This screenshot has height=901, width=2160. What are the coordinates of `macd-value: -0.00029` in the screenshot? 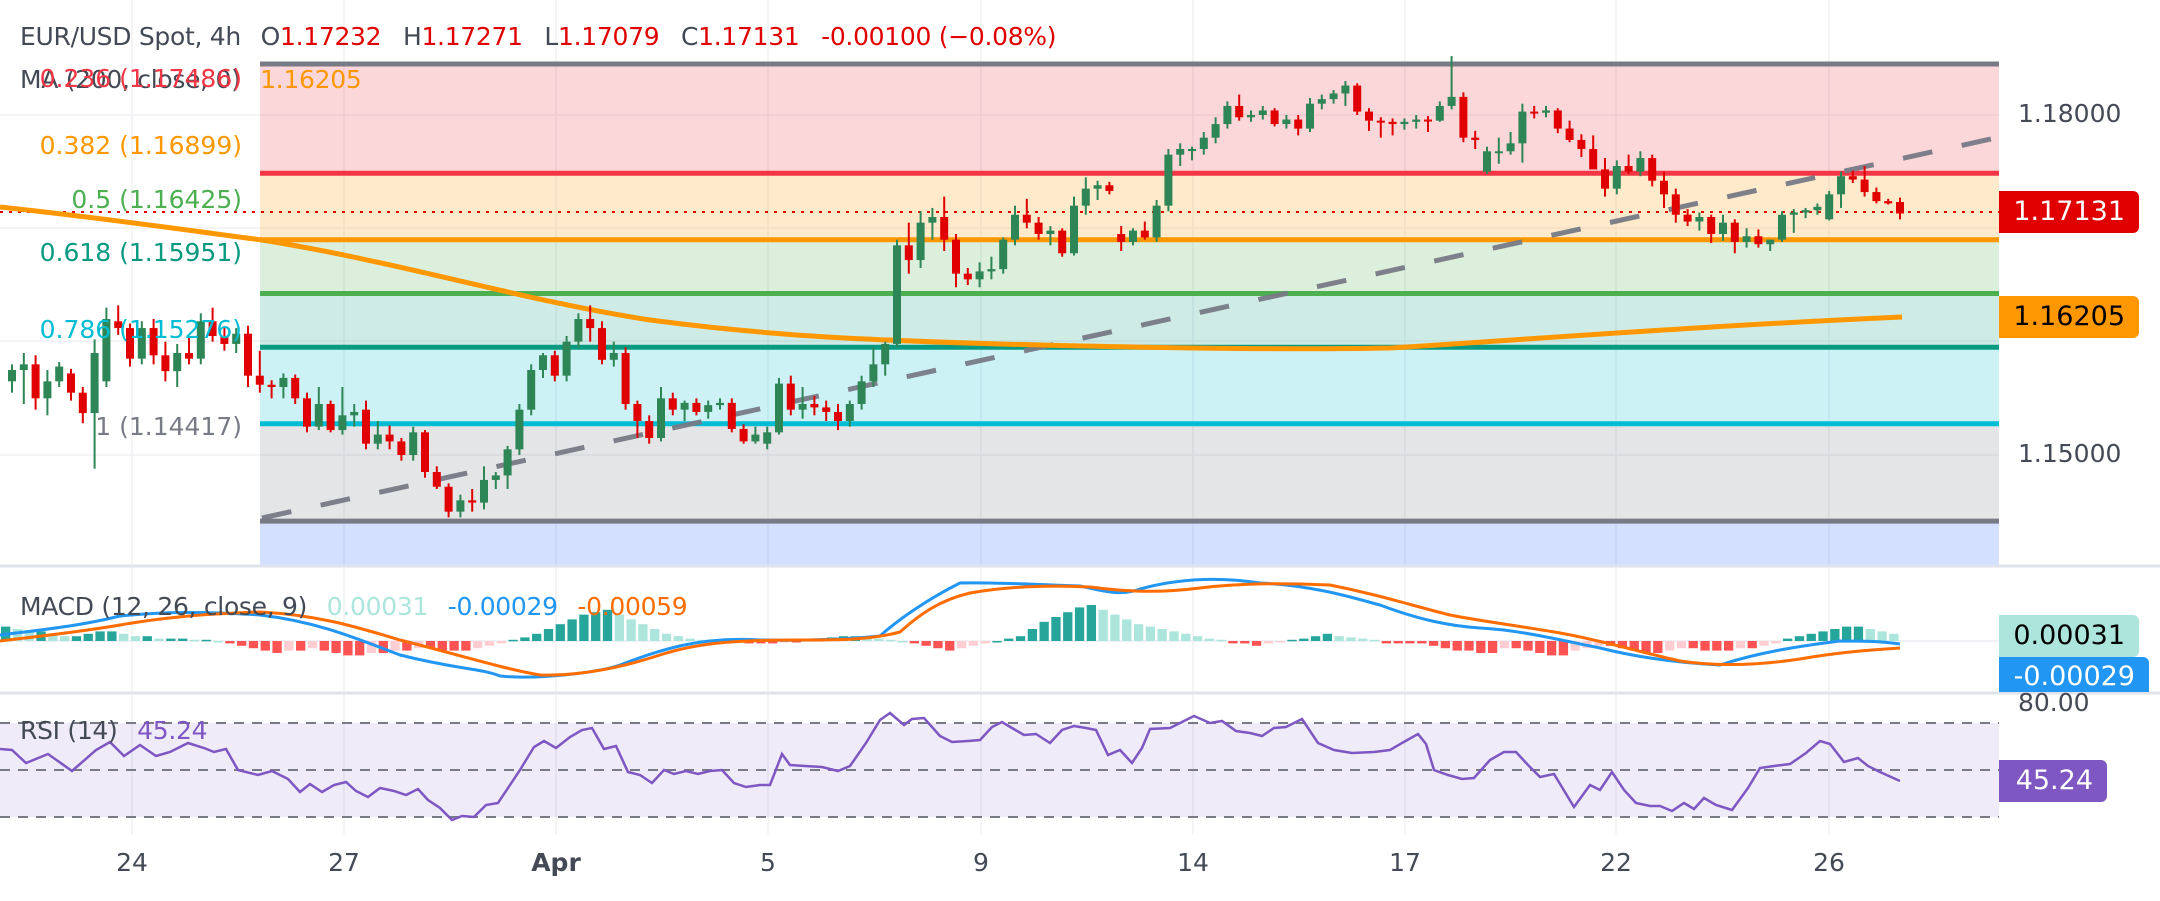 It's located at (502, 606).